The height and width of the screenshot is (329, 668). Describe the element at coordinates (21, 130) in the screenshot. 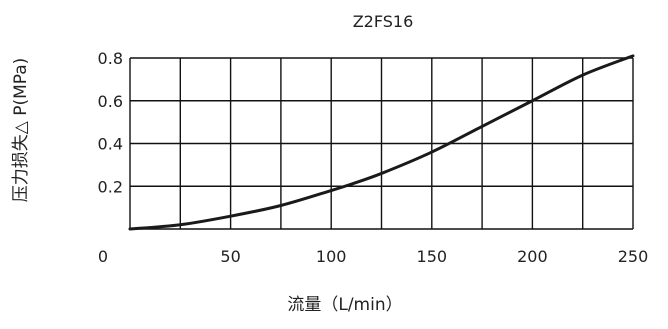

I see `y-axis-label: 压力损失△ P(MPa)` at that location.